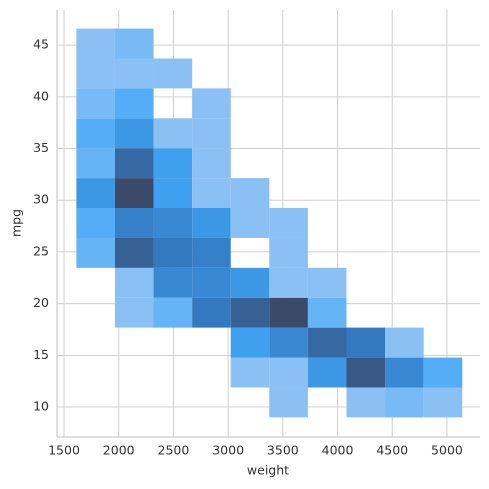 Image resolution: width=489 pixels, height=489 pixels. Describe the element at coordinates (41, 302) in the screenshot. I see `y-tick-label: 20` at that location.